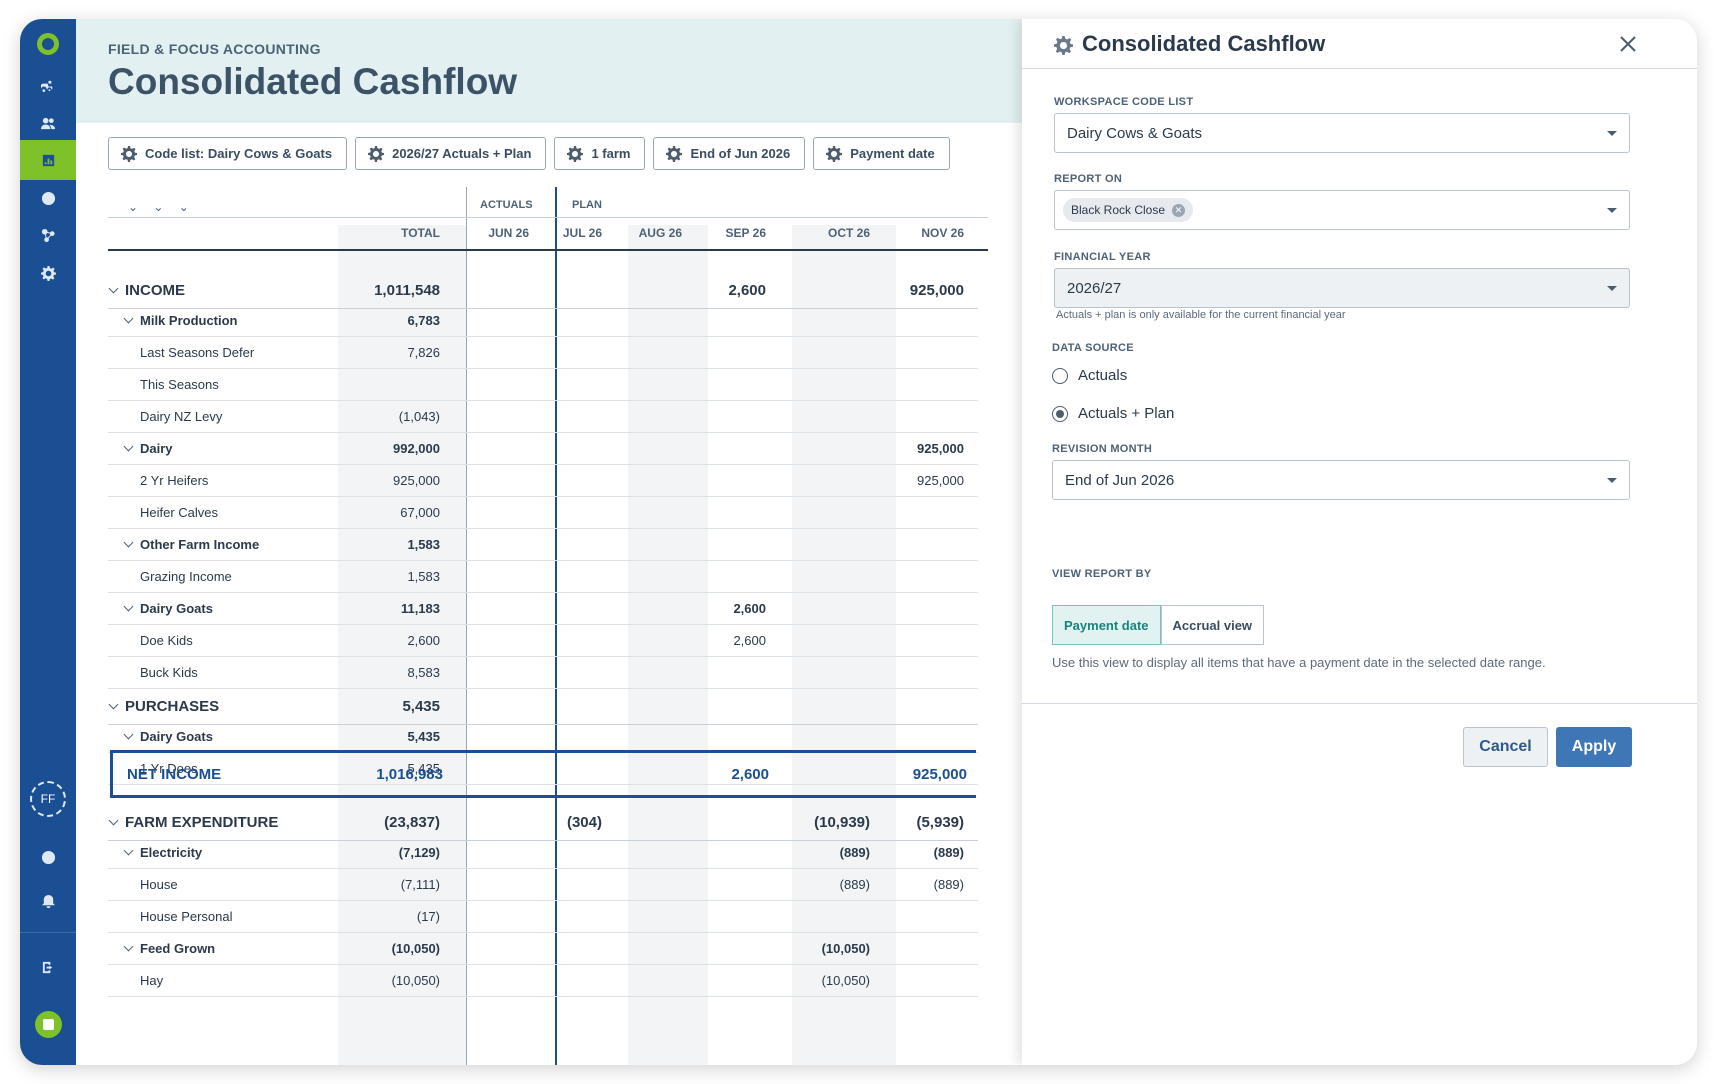  What do you see at coordinates (412, 822) in the screenshot?
I see `cell-value: (23,837)` at bounding box center [412, 822].